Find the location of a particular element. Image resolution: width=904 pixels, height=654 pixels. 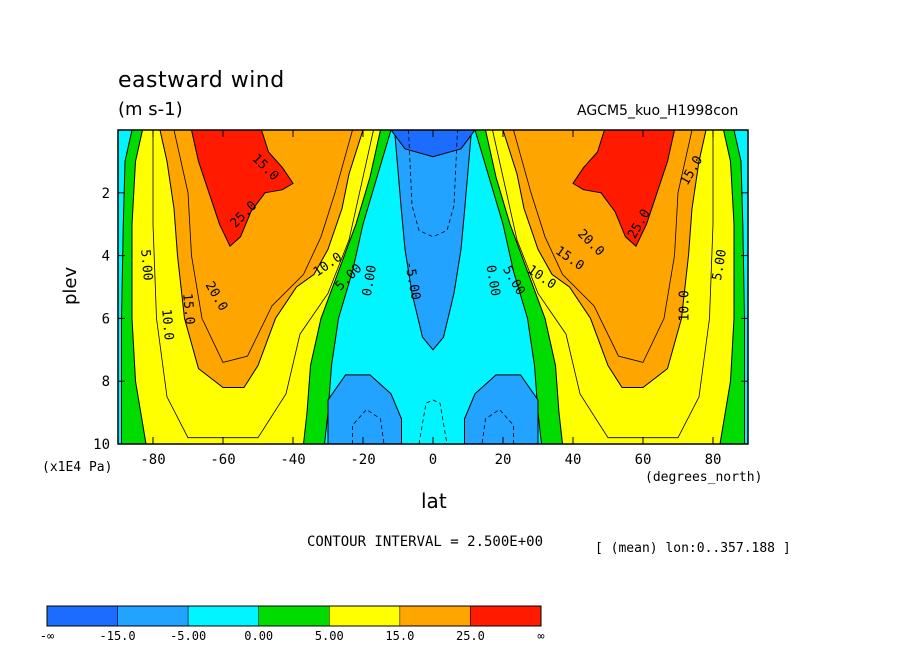

x-axis-label: lat is located at coordinates (434, 501).